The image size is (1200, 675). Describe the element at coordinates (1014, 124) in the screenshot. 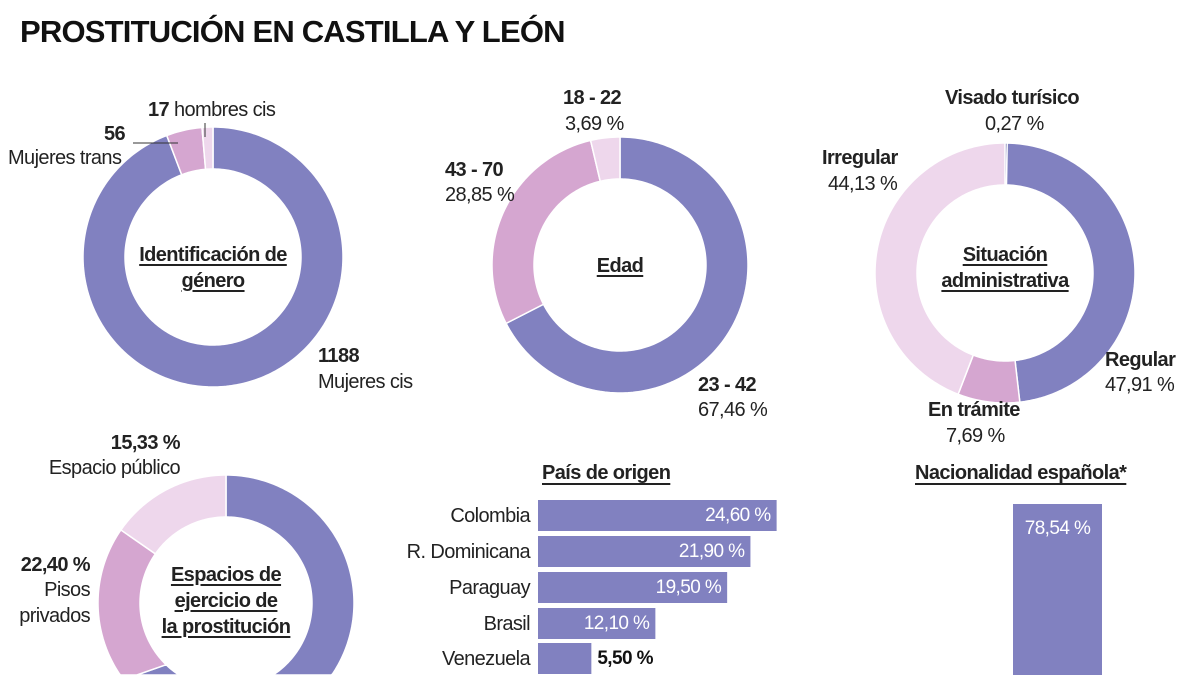

I see `value-visado: 0,27 %` at that location.